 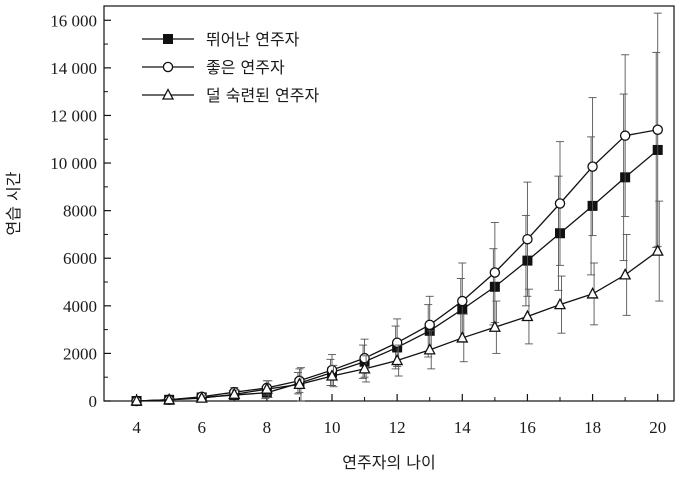 I want to click on y-tick-label: 6000, so click(x=80, y=258).